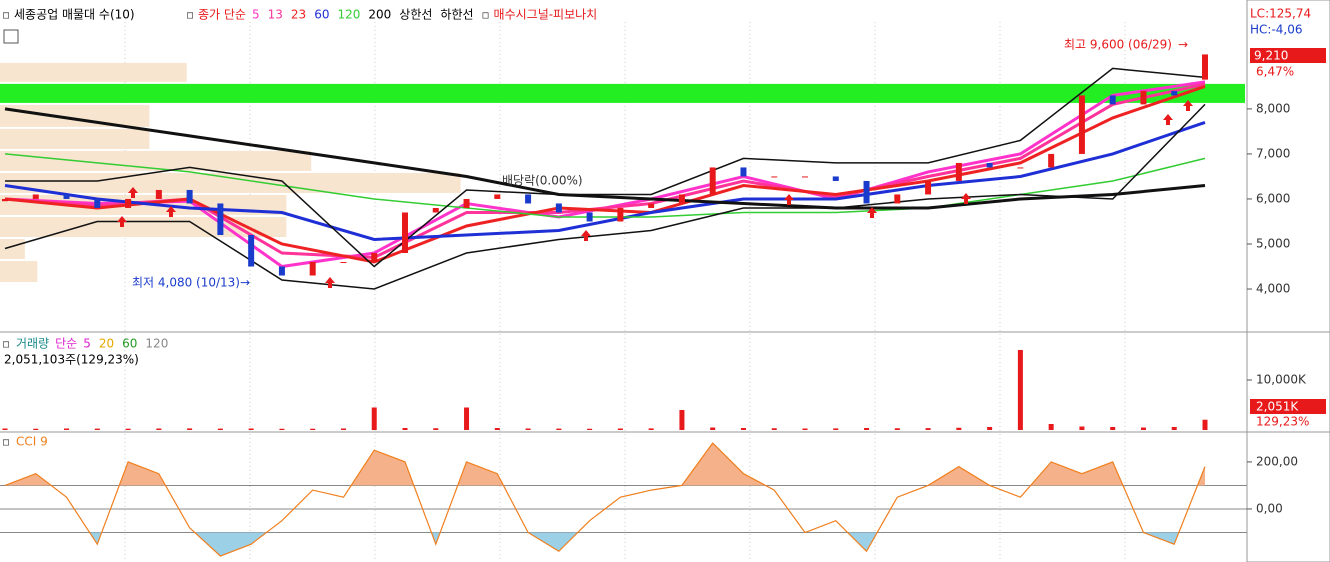 The height and width of the screenshot is (562, 1330). Describe the element at coordinates (1273, 289) in the screenshot. I see `y-tick-label: 4,000` at that location.